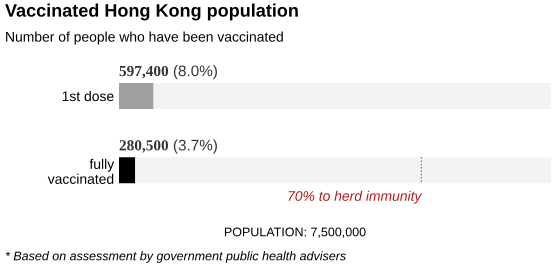 The height and width of the screenshot is (267, 557). I want to click on data-label: 597,400 (8.0%), so click(168, 72).